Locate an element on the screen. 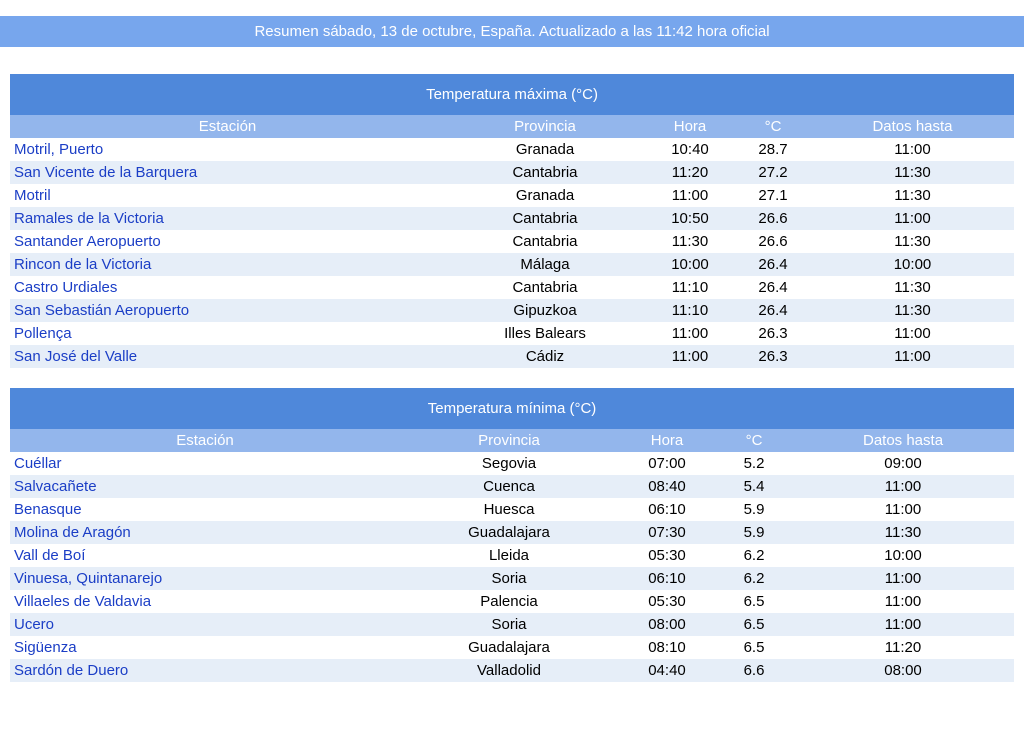 The height and width of the screenshot is (755, 1024). data-row: San José del Valle Cádiz 11:00 26.3 11:00 is located at coordinates (512, 356).